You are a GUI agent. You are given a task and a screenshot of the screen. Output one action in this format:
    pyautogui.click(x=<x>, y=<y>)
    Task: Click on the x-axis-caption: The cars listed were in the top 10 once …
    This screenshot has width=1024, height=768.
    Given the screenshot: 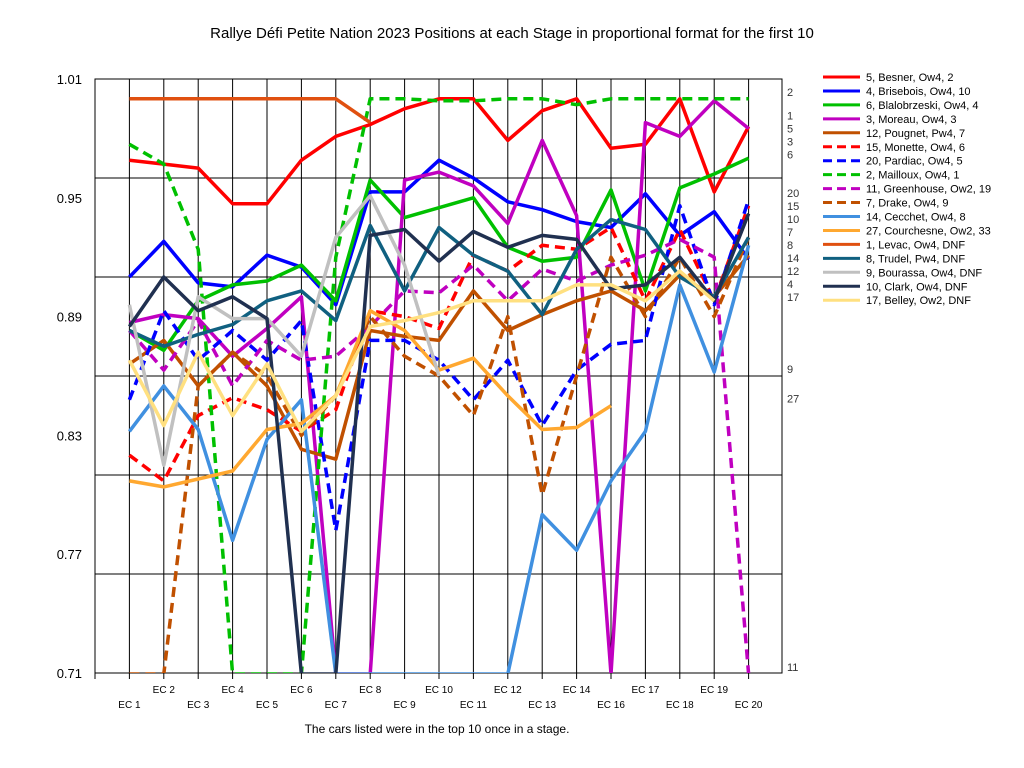 What is the action you would take?
    pyautogui.click(x=437, y=729)
    